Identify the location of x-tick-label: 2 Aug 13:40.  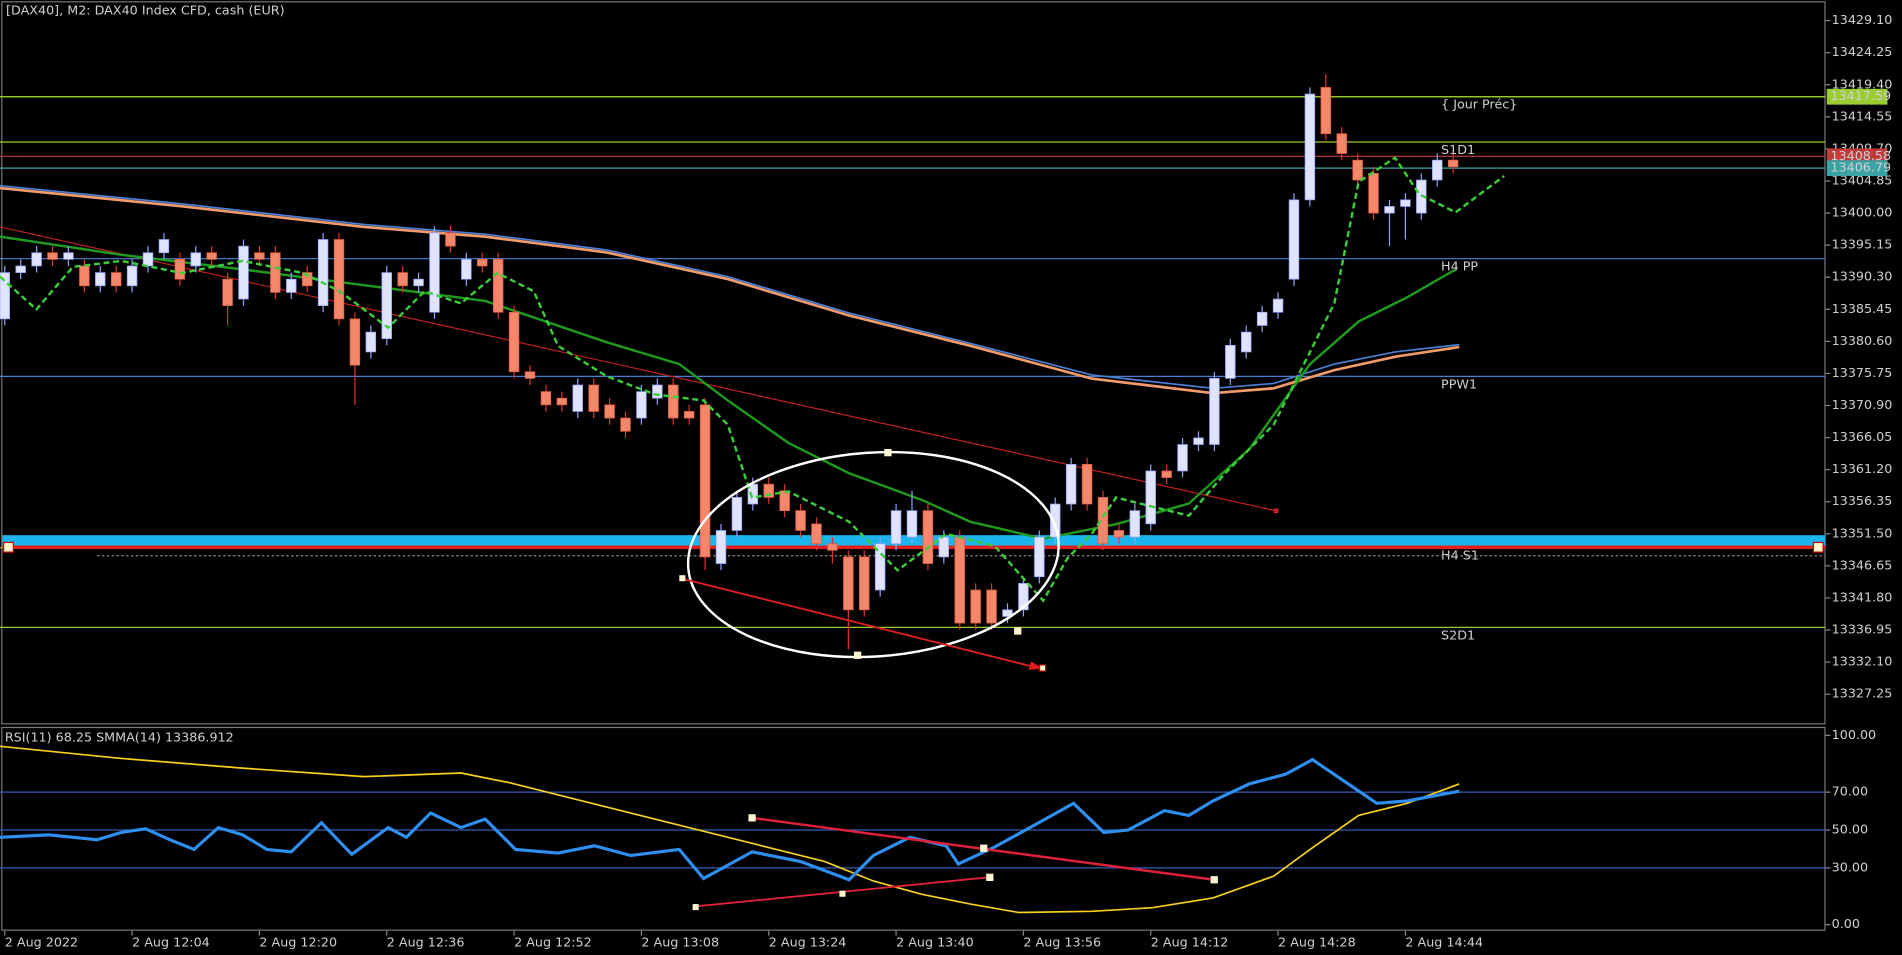
(935, 942).